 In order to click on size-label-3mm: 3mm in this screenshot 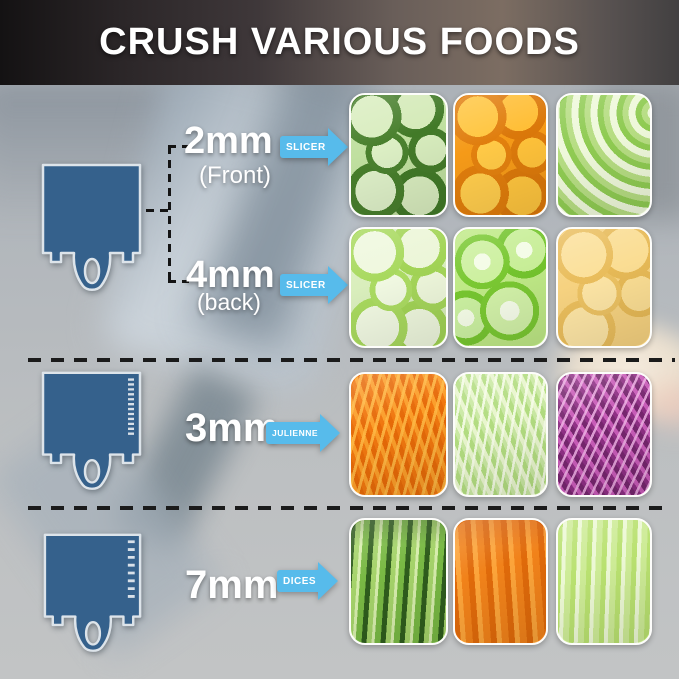, I will do `click(232, 428)`.